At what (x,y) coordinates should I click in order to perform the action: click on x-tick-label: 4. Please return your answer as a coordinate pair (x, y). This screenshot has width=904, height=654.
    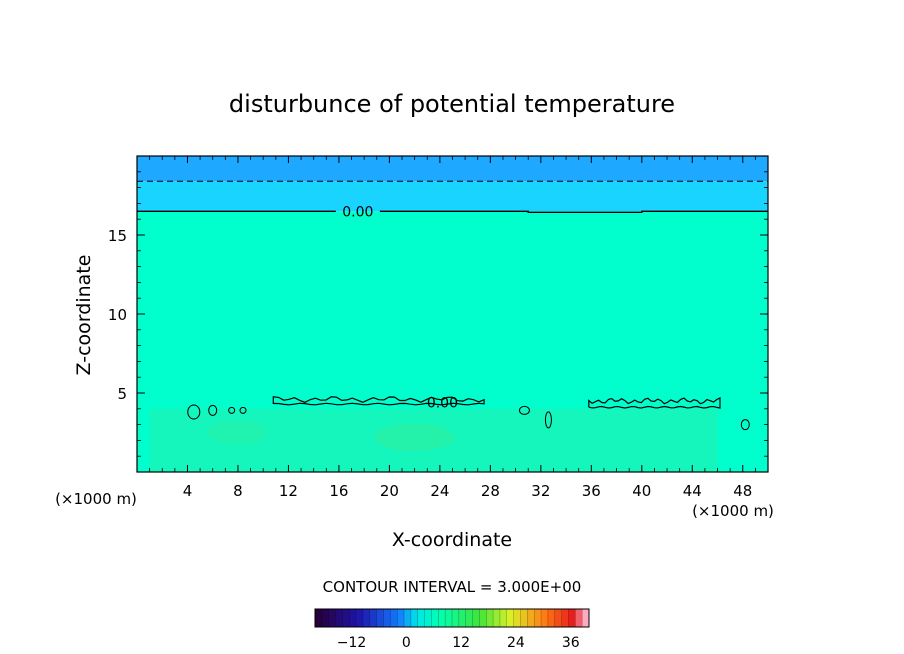
    Looking at the image, I should click on (188, 491).